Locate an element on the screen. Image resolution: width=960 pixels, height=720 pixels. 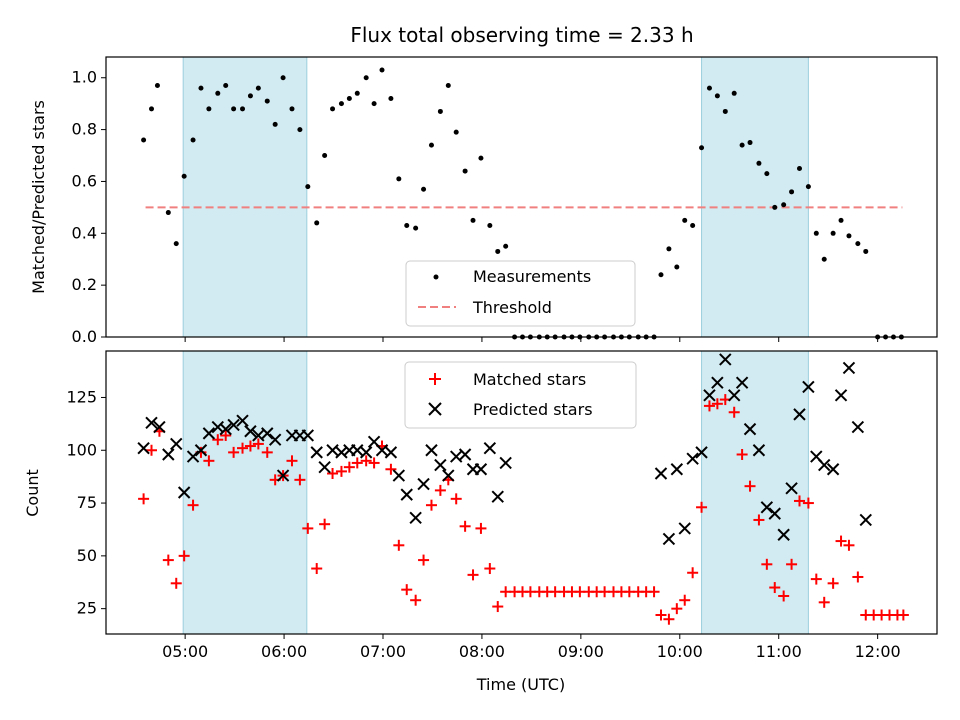
top-x-axis-ticks is located at coordinates (531, 339).